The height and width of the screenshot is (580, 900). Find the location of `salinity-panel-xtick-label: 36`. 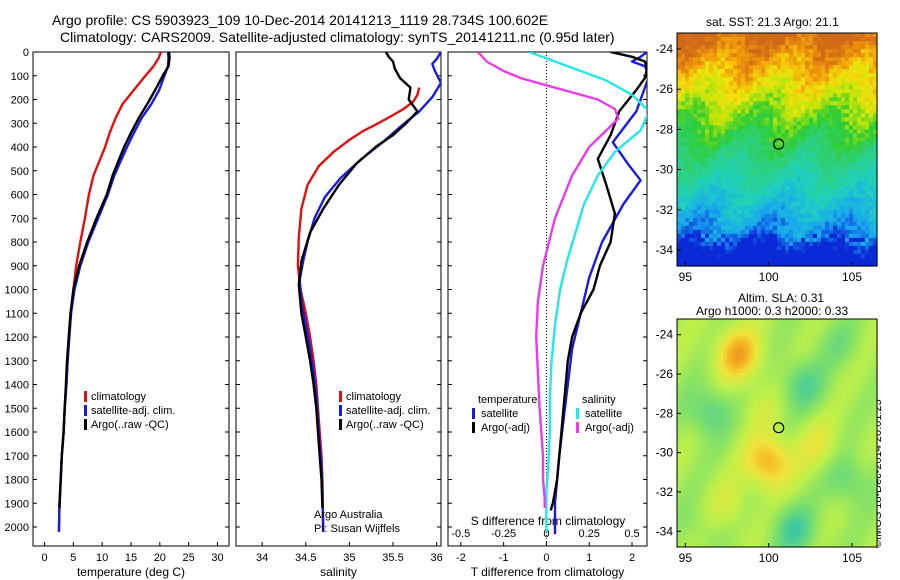

salinity-panel-xtick-label: 36 is located at coordinates (437, 558).